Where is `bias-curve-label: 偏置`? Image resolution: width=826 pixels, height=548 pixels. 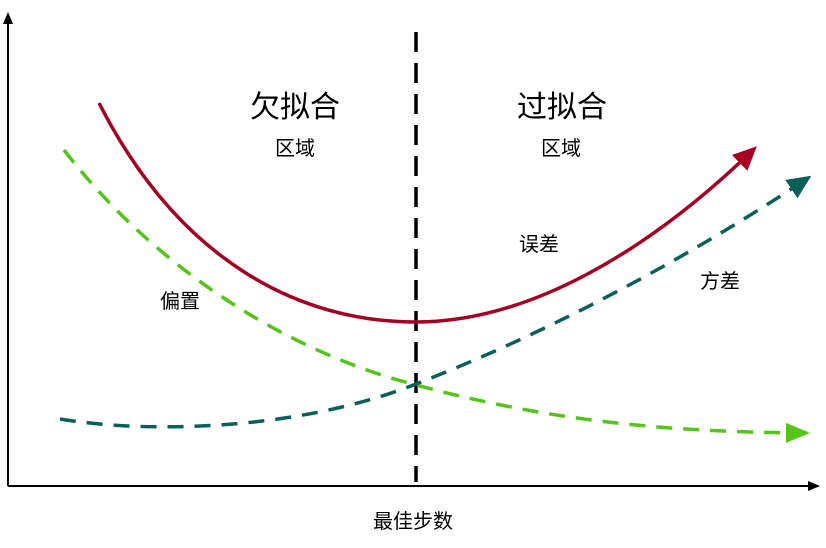
bias-curve-label: 偏置 is located at coordinates (180, 301).